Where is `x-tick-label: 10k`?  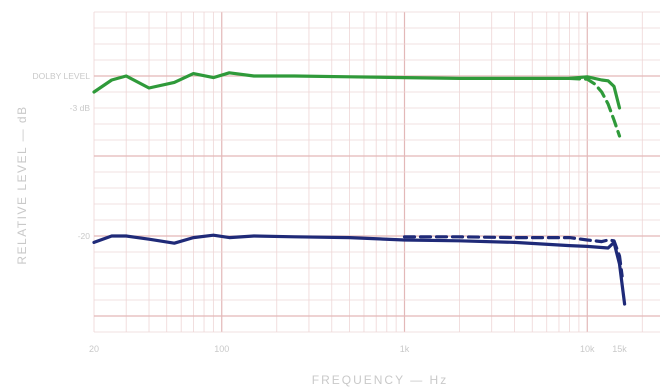
x-tick-label: 10k is located at coordinates (587, 349).